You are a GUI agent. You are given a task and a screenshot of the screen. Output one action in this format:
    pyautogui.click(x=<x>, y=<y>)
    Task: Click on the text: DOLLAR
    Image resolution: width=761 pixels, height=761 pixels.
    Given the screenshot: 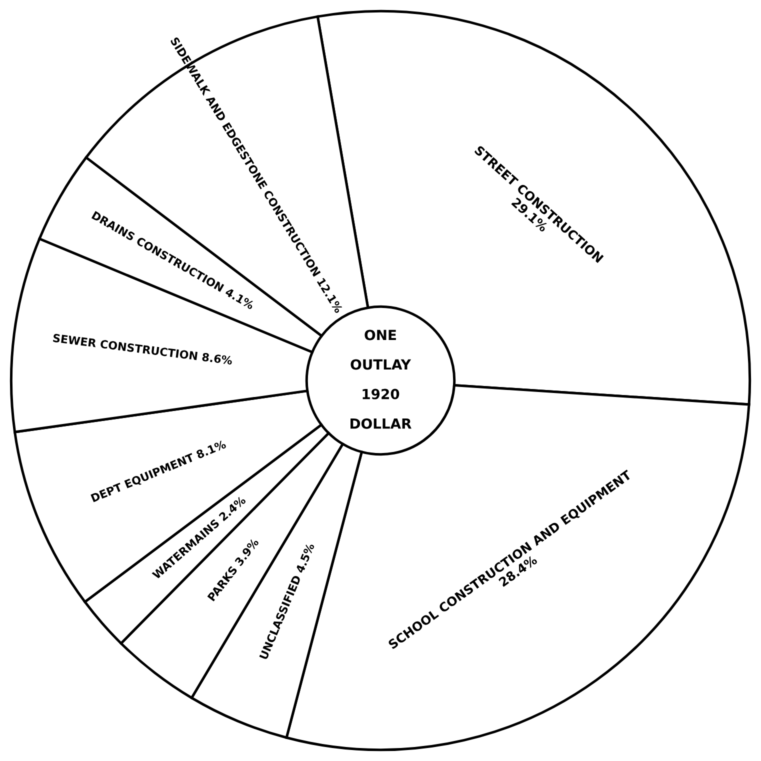 What is the action you would take?
    pyautogui.click(x=381, y=423)
    